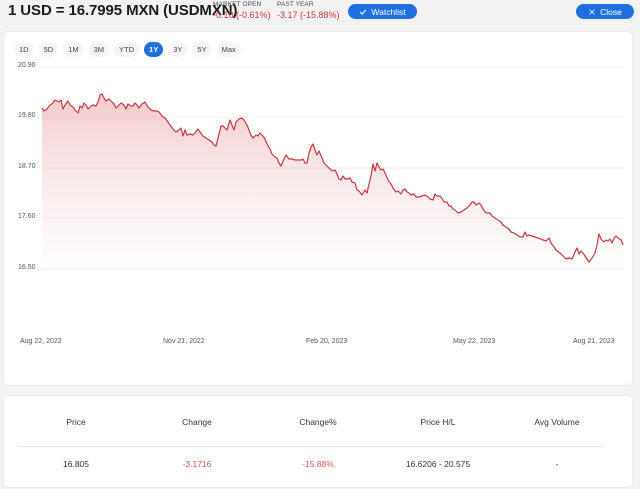  Describe the element at coordinates (202, 49) in the screenshot. I see `range-5y: 5Y` at that location.